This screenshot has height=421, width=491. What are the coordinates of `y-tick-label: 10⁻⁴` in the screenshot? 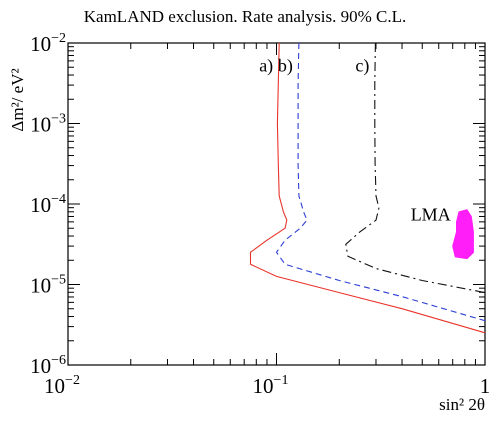 It's located at (48, 204).